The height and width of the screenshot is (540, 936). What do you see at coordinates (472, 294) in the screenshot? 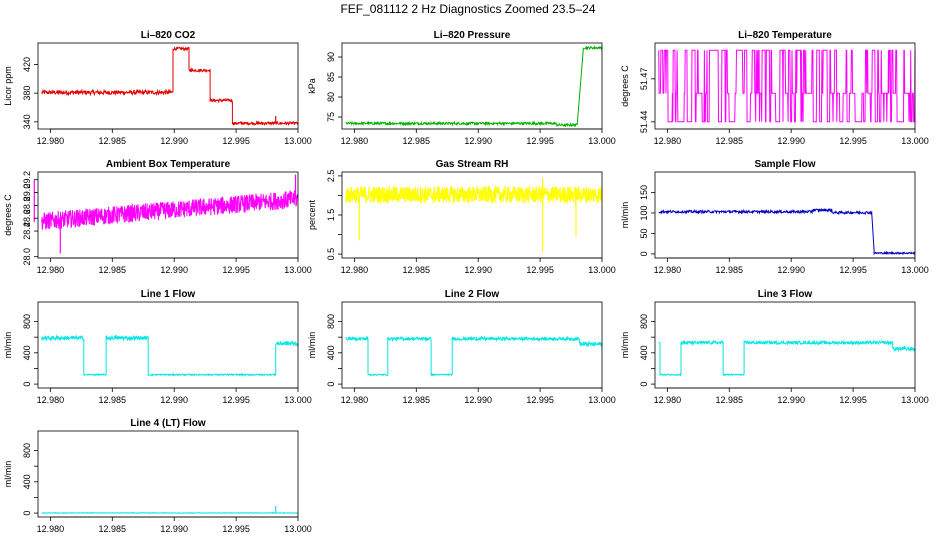
I see `chart-title: Line 2 Flow` at bounding box center [472, 294].